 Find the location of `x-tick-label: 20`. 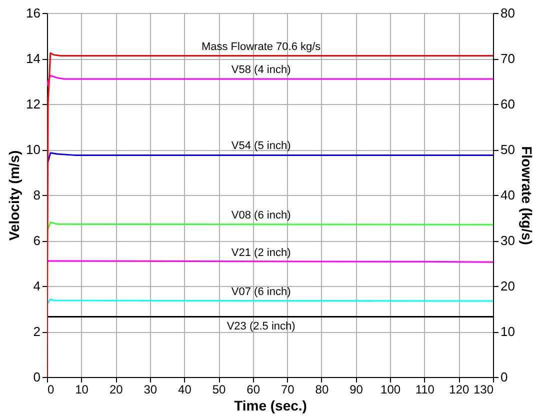

x-tick-label: 20 is located at coordinates (116, 389).